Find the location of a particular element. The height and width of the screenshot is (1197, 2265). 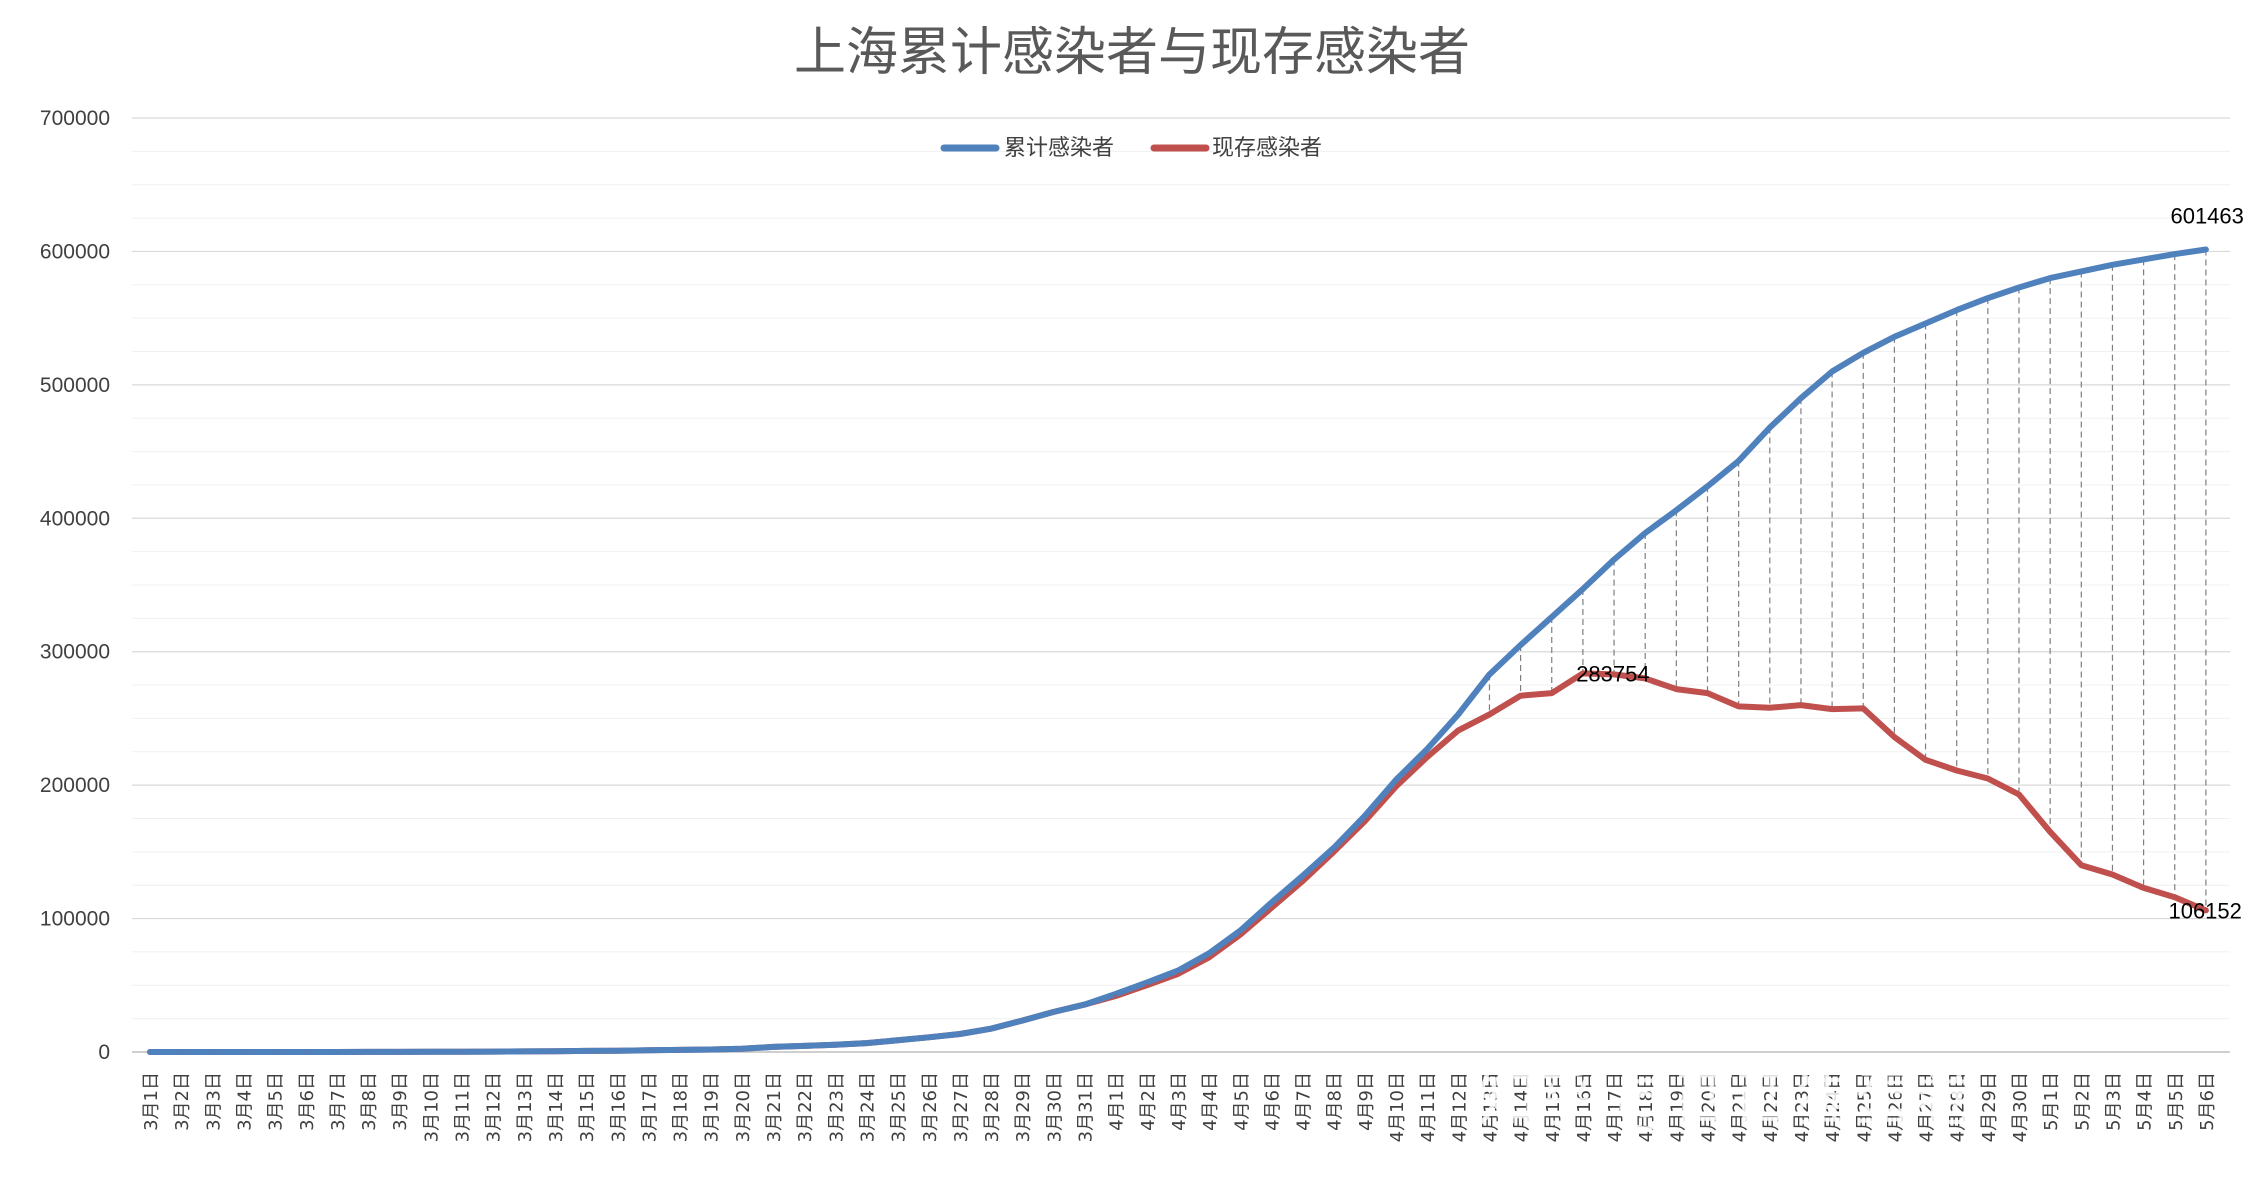

y-tick-label: 300000 is located at coordinates (75, 652).